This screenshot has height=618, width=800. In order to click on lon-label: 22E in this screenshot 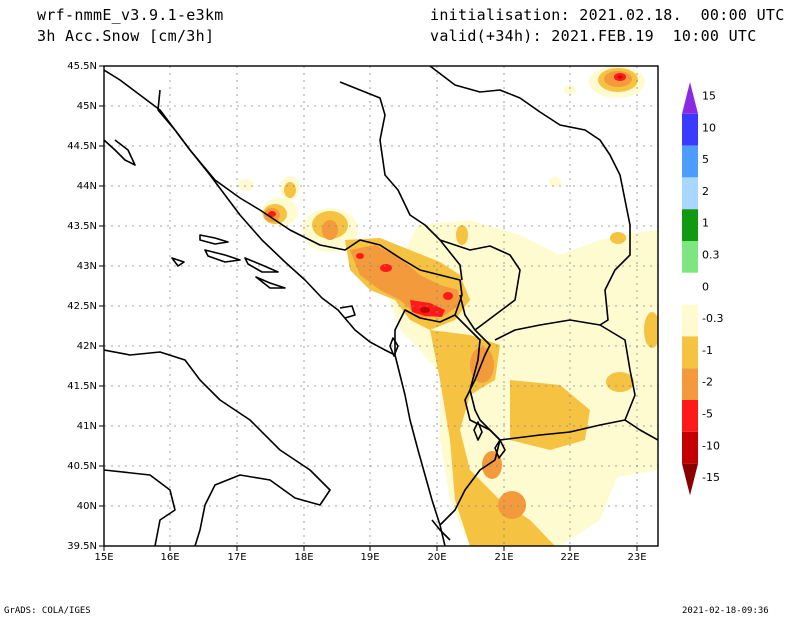, I will do `click(569, 557)`.